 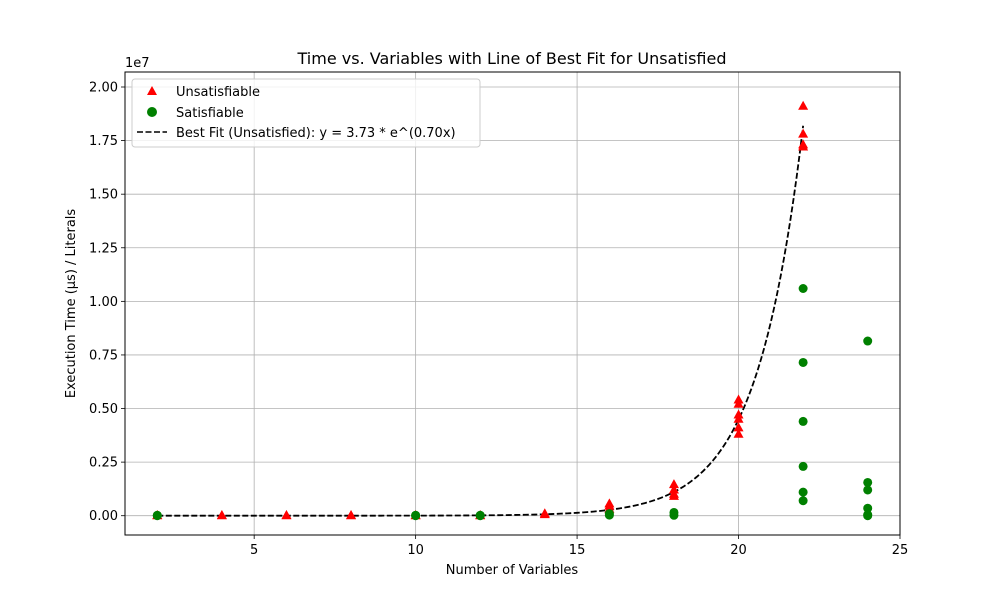 I want to click on y-tick-label: 1.25, so click(x=103, y=248).